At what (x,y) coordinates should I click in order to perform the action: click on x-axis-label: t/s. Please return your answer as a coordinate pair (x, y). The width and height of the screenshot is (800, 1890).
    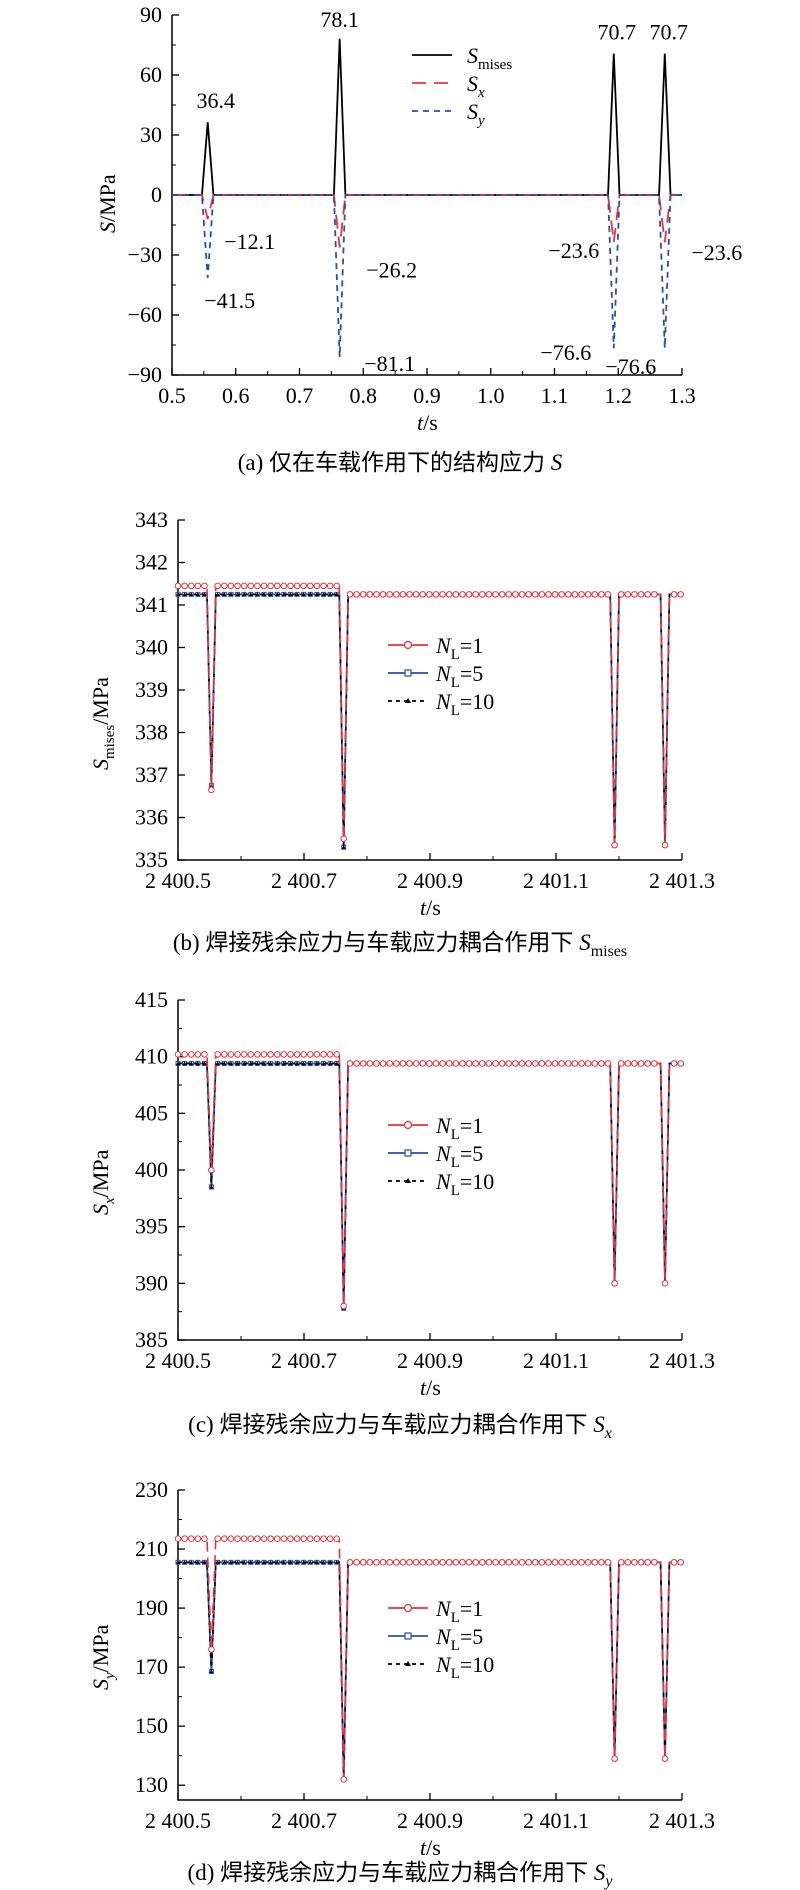
    Looking at the image, I should click on (430, 1387).